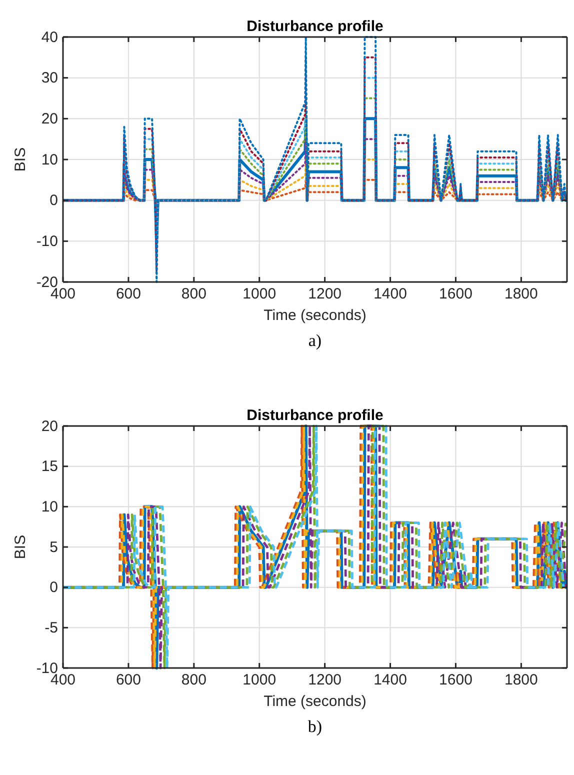  Describe the element at coordinates (315, 726) in the screenshot. I see `text: b)` at that location.